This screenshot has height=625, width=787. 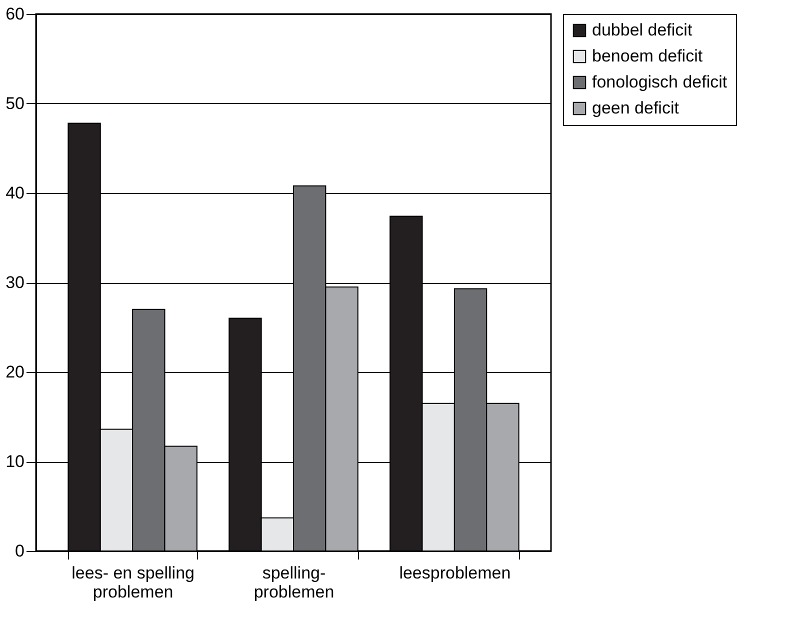 What do you see at coordinates (15, 14) in the screenshot?
I see `y-tick-label: 60` at bounding box center [15, 14].